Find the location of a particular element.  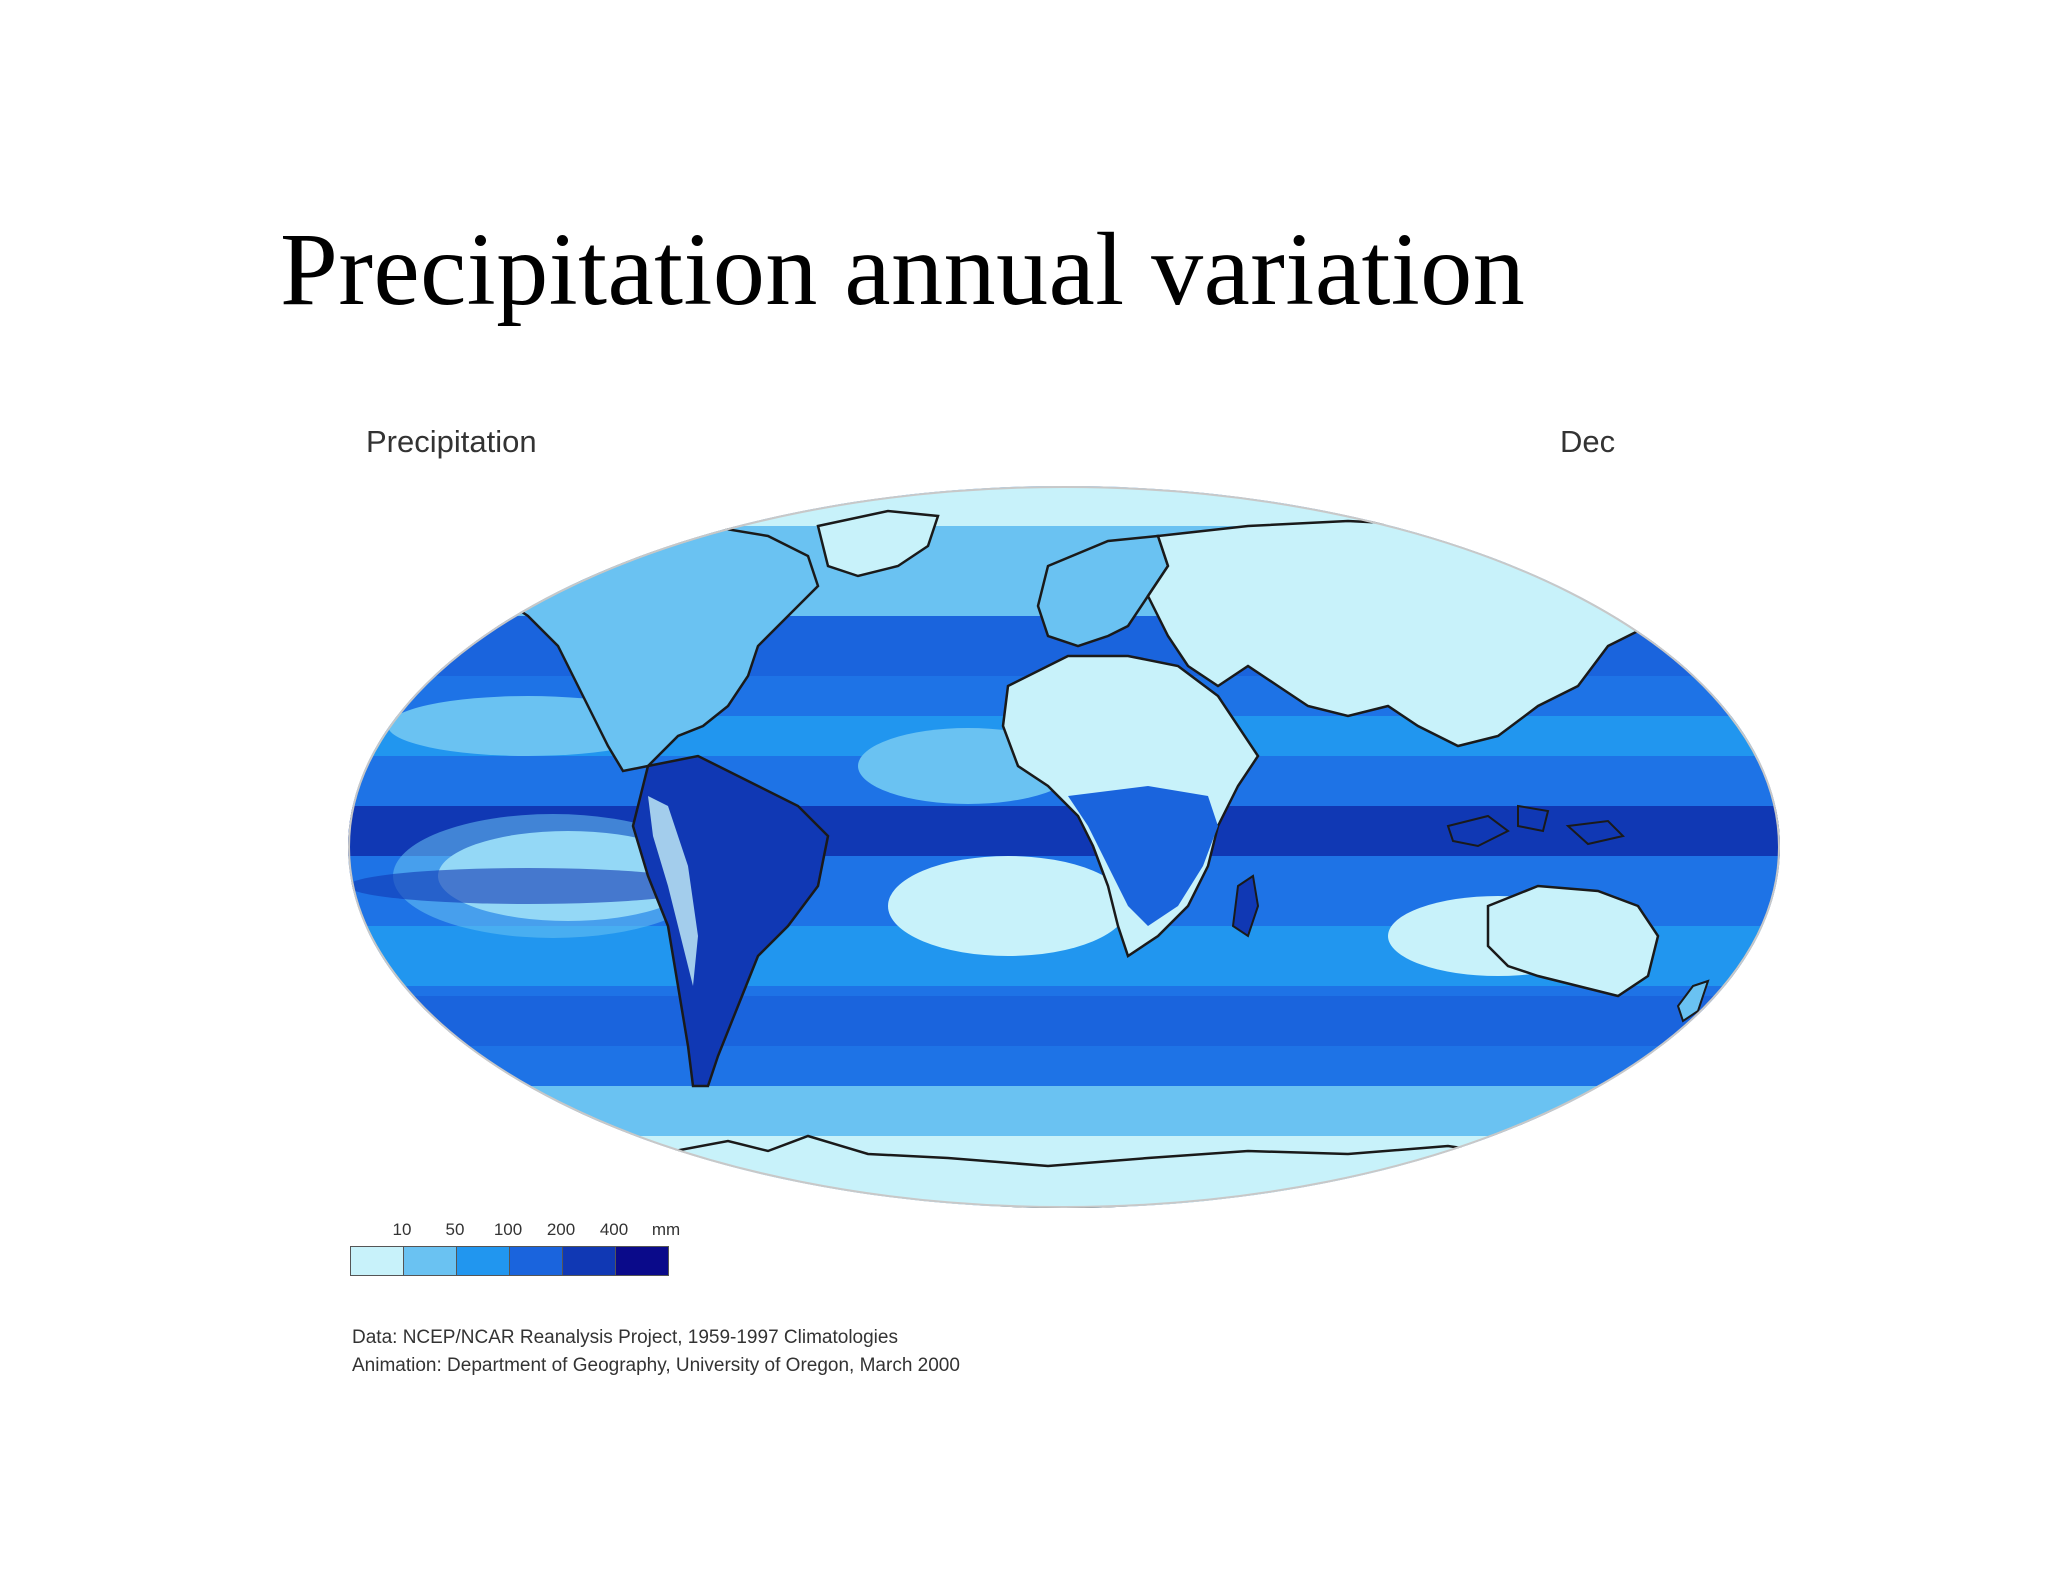

indonesia-islands is located at coordinates (1535, 826).